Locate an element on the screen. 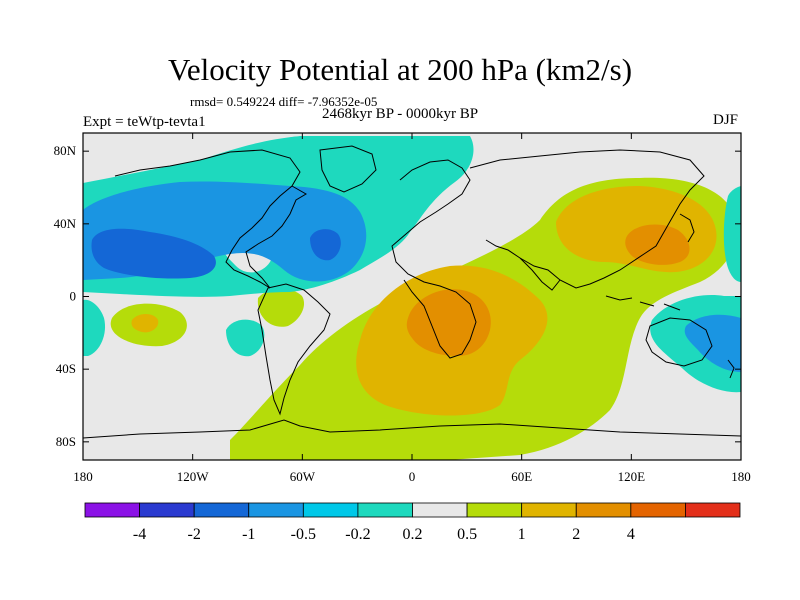 This screenshot has height=600, width=800. coast-south-america is located at coordinates (294, 349).